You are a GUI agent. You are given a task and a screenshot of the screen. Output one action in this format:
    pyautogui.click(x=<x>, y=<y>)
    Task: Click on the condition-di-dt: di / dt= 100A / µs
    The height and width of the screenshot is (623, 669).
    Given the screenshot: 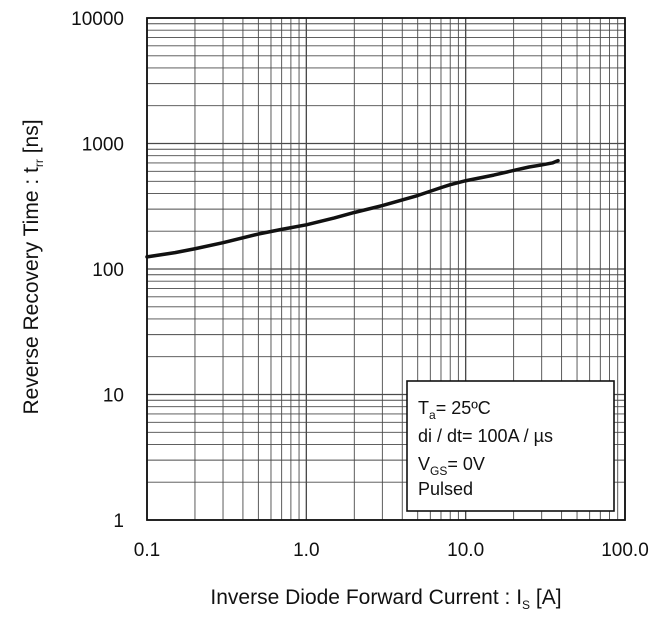 What is the action you would take?
    pyautogui.click(x=485, y=436)
    